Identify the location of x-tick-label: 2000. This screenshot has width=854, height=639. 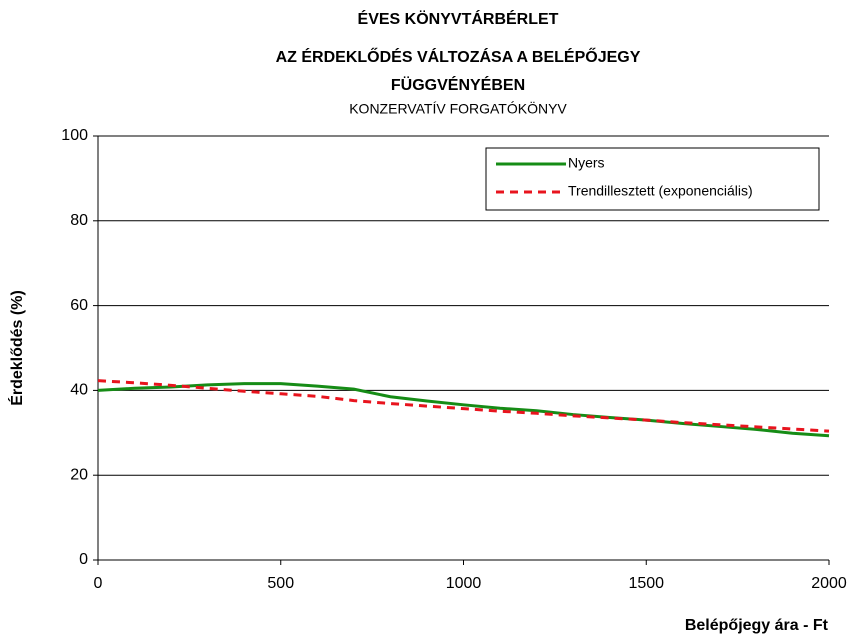
(829, 583).